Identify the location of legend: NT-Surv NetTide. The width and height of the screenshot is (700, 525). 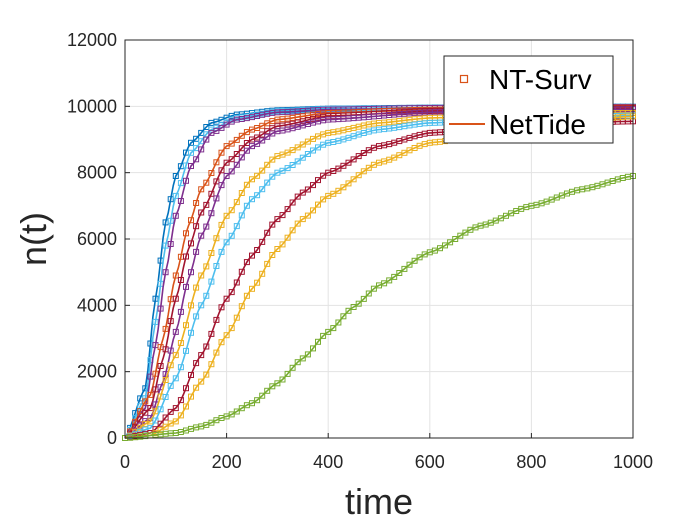
(528, 99).